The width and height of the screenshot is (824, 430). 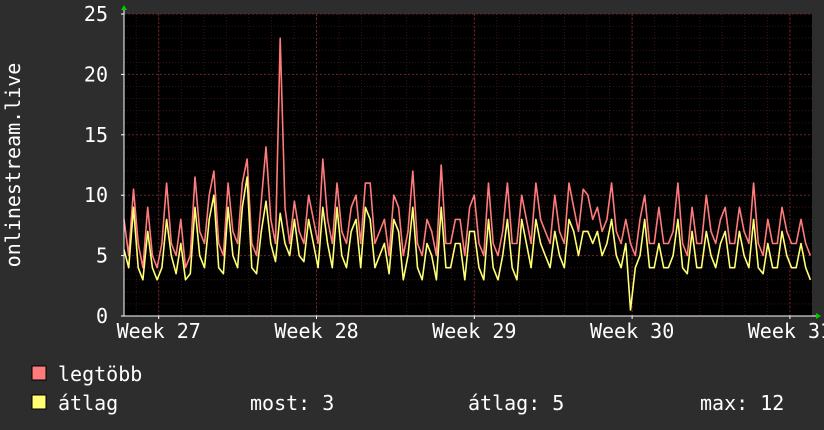 I want to click on y-tick-label: 10, so click(x=96, y=195).